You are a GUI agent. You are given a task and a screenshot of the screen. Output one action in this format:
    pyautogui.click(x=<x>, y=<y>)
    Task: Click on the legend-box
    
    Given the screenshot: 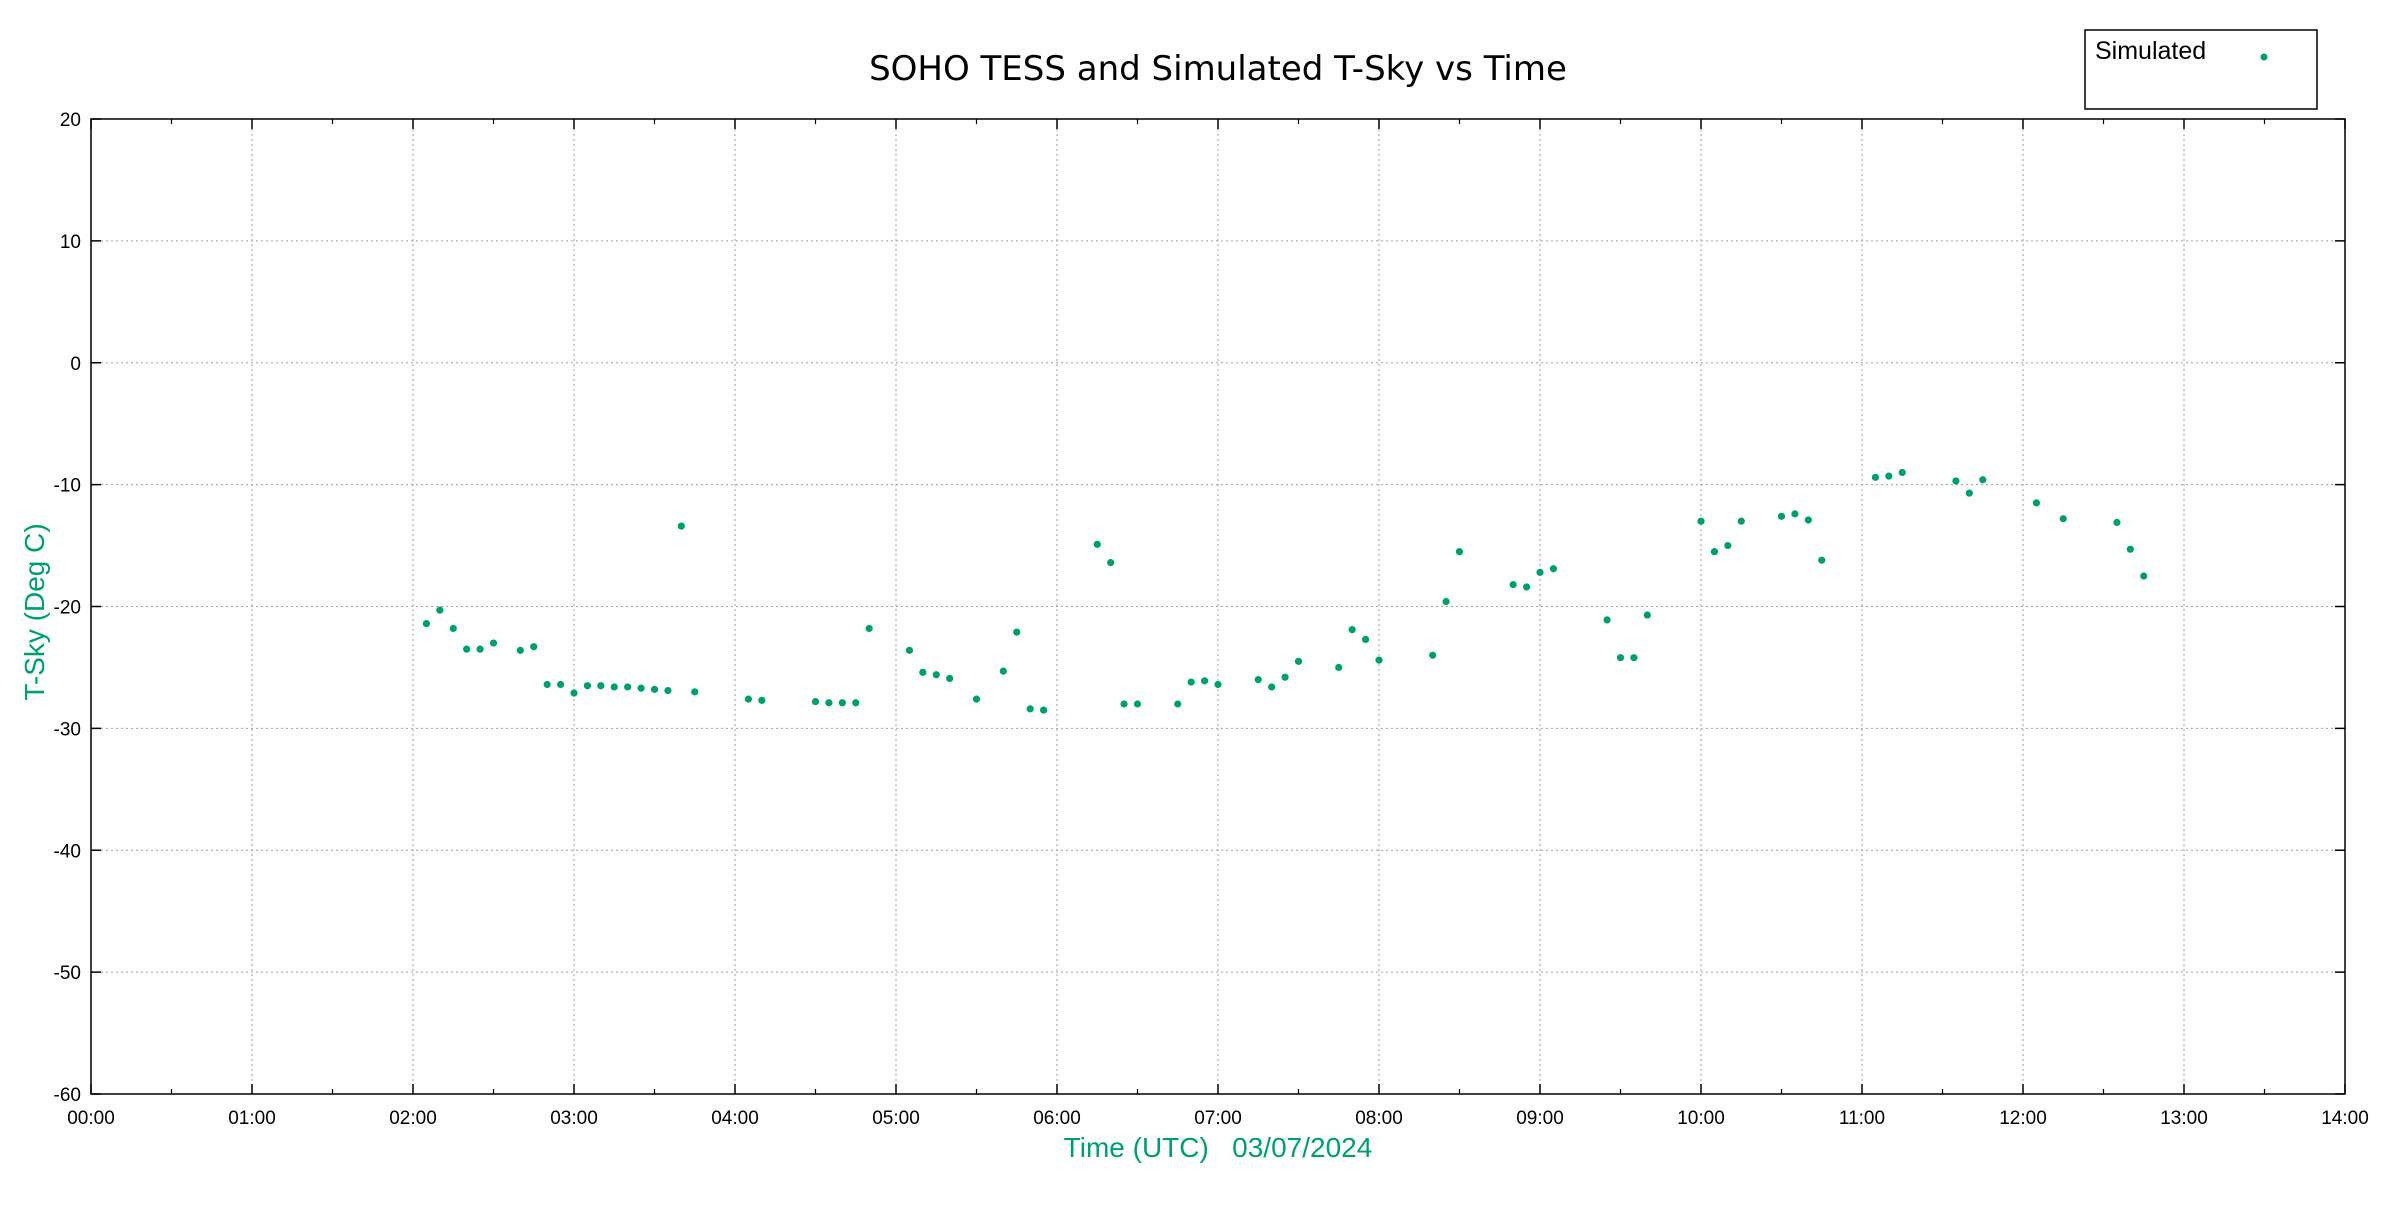 What is the action you would take?
    pyautogui.click(x=2201, y=69)
    